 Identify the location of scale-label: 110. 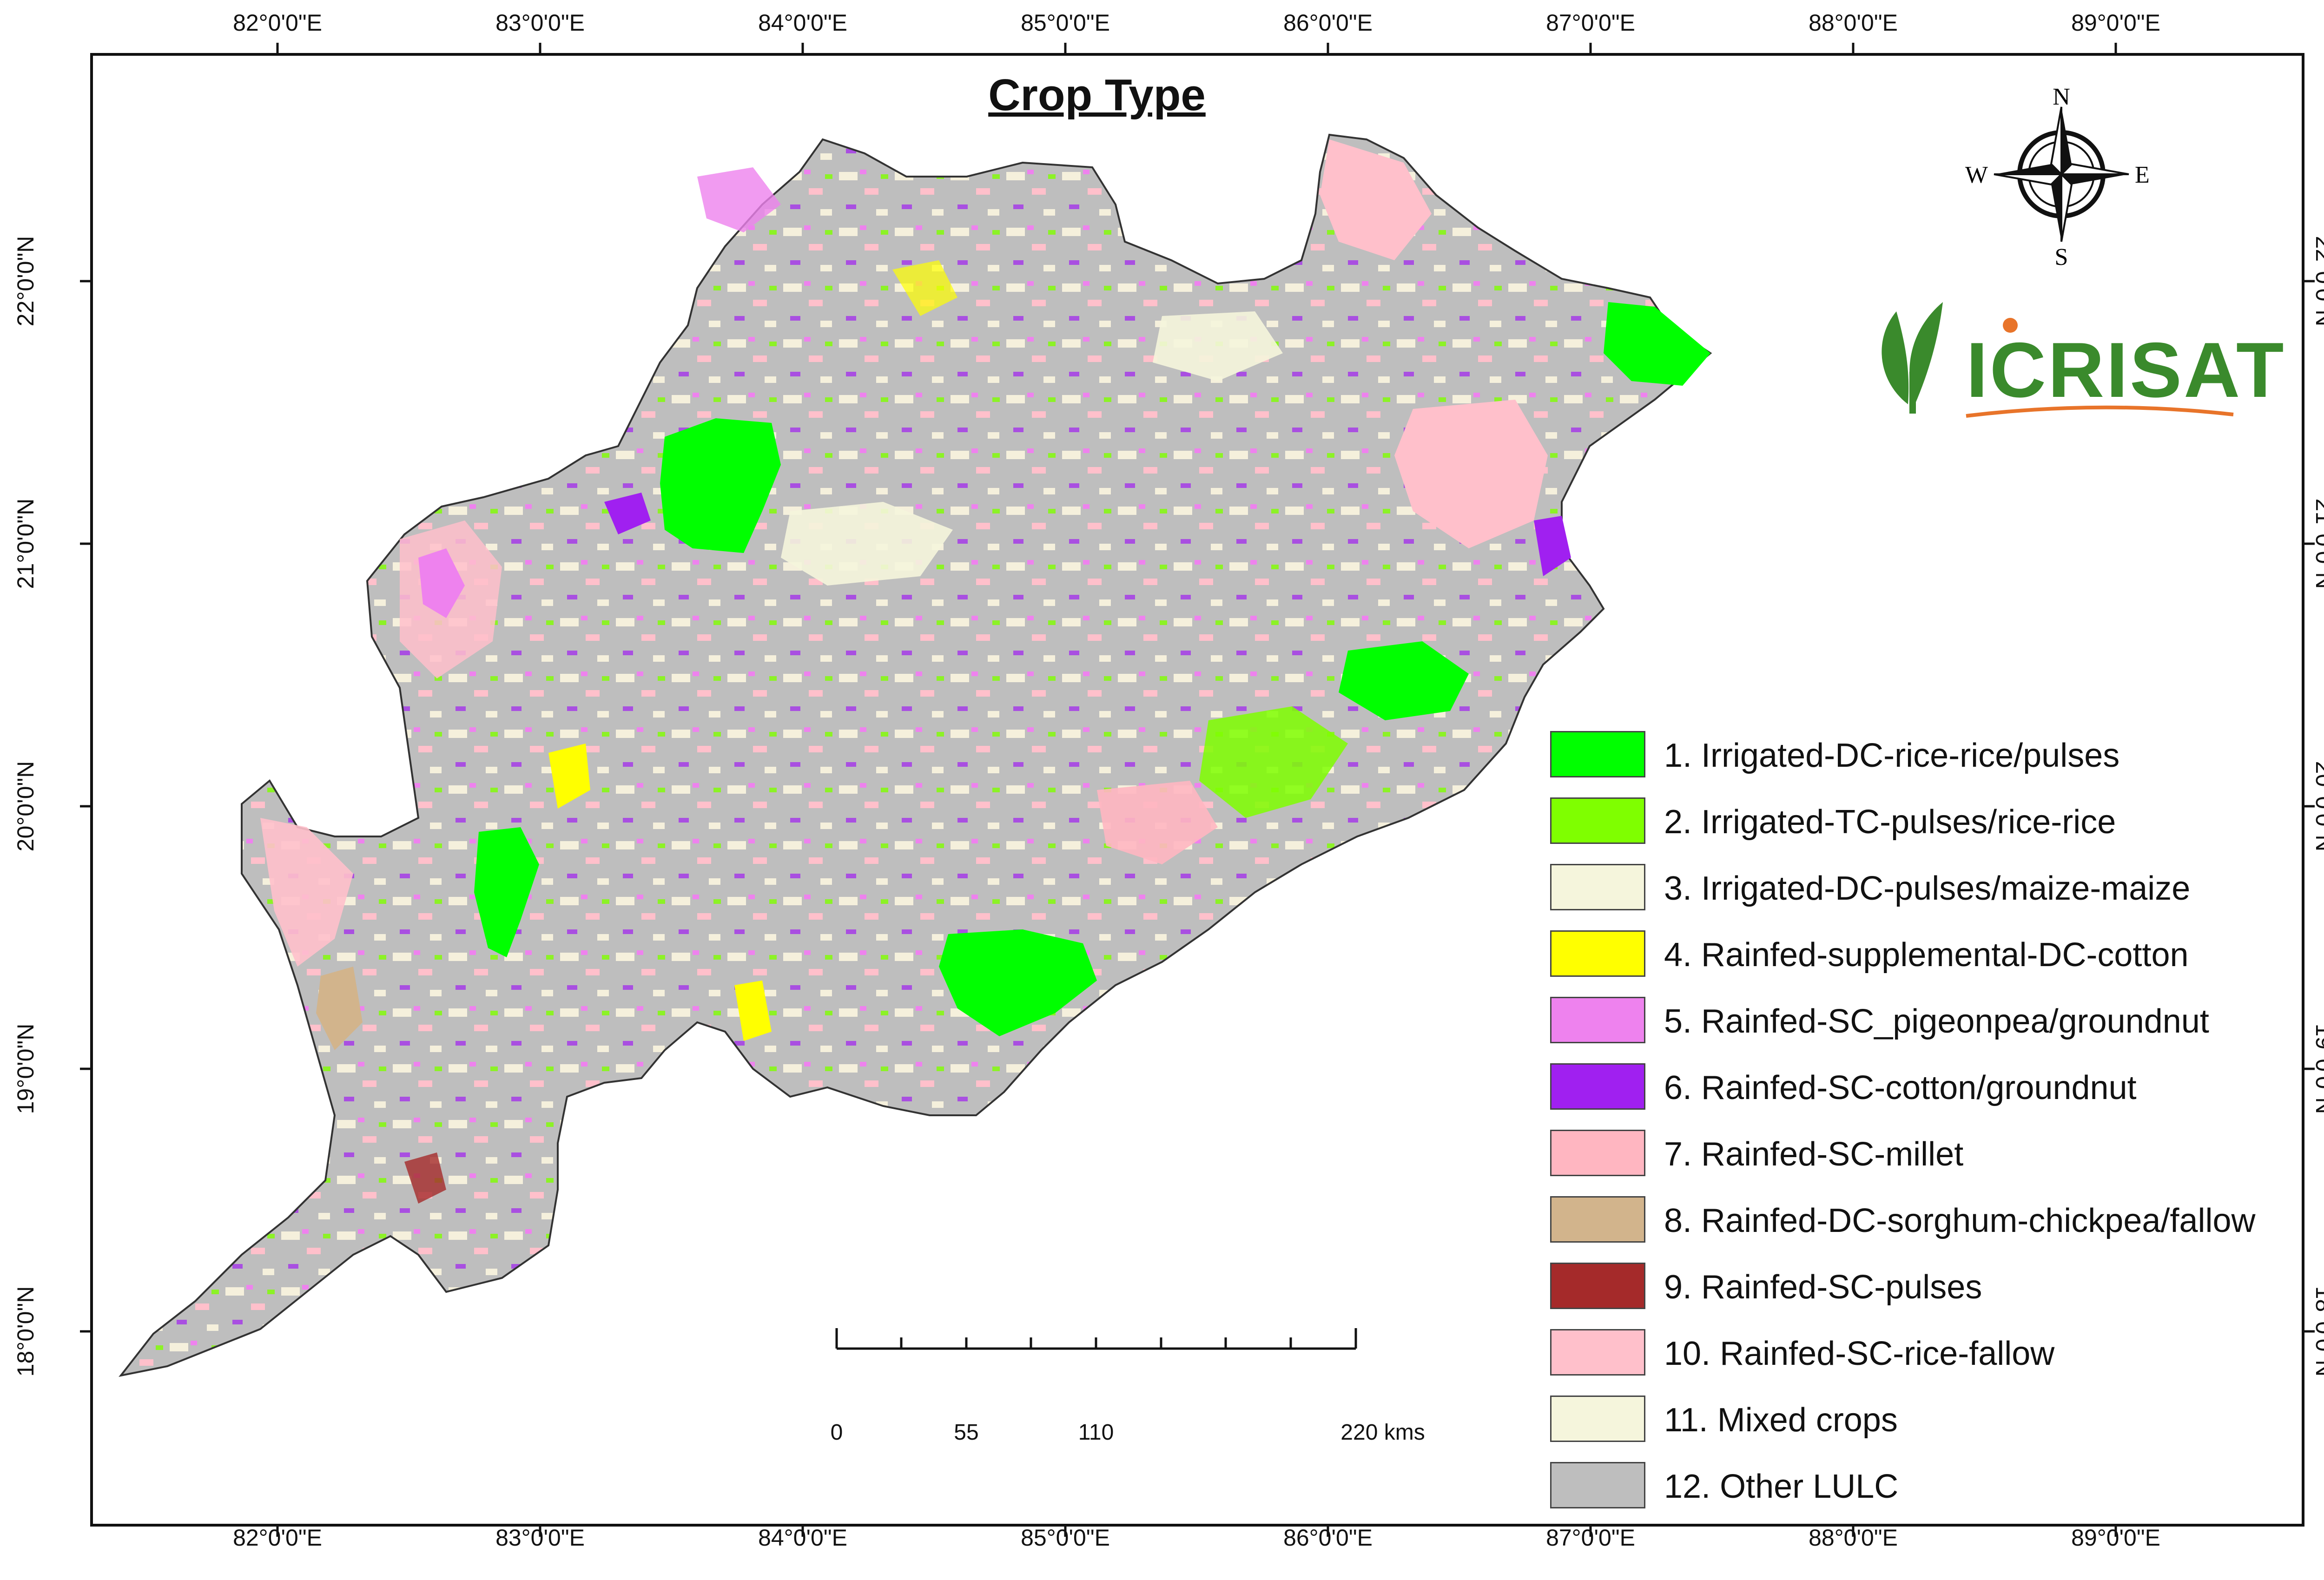
(1096, 1432).